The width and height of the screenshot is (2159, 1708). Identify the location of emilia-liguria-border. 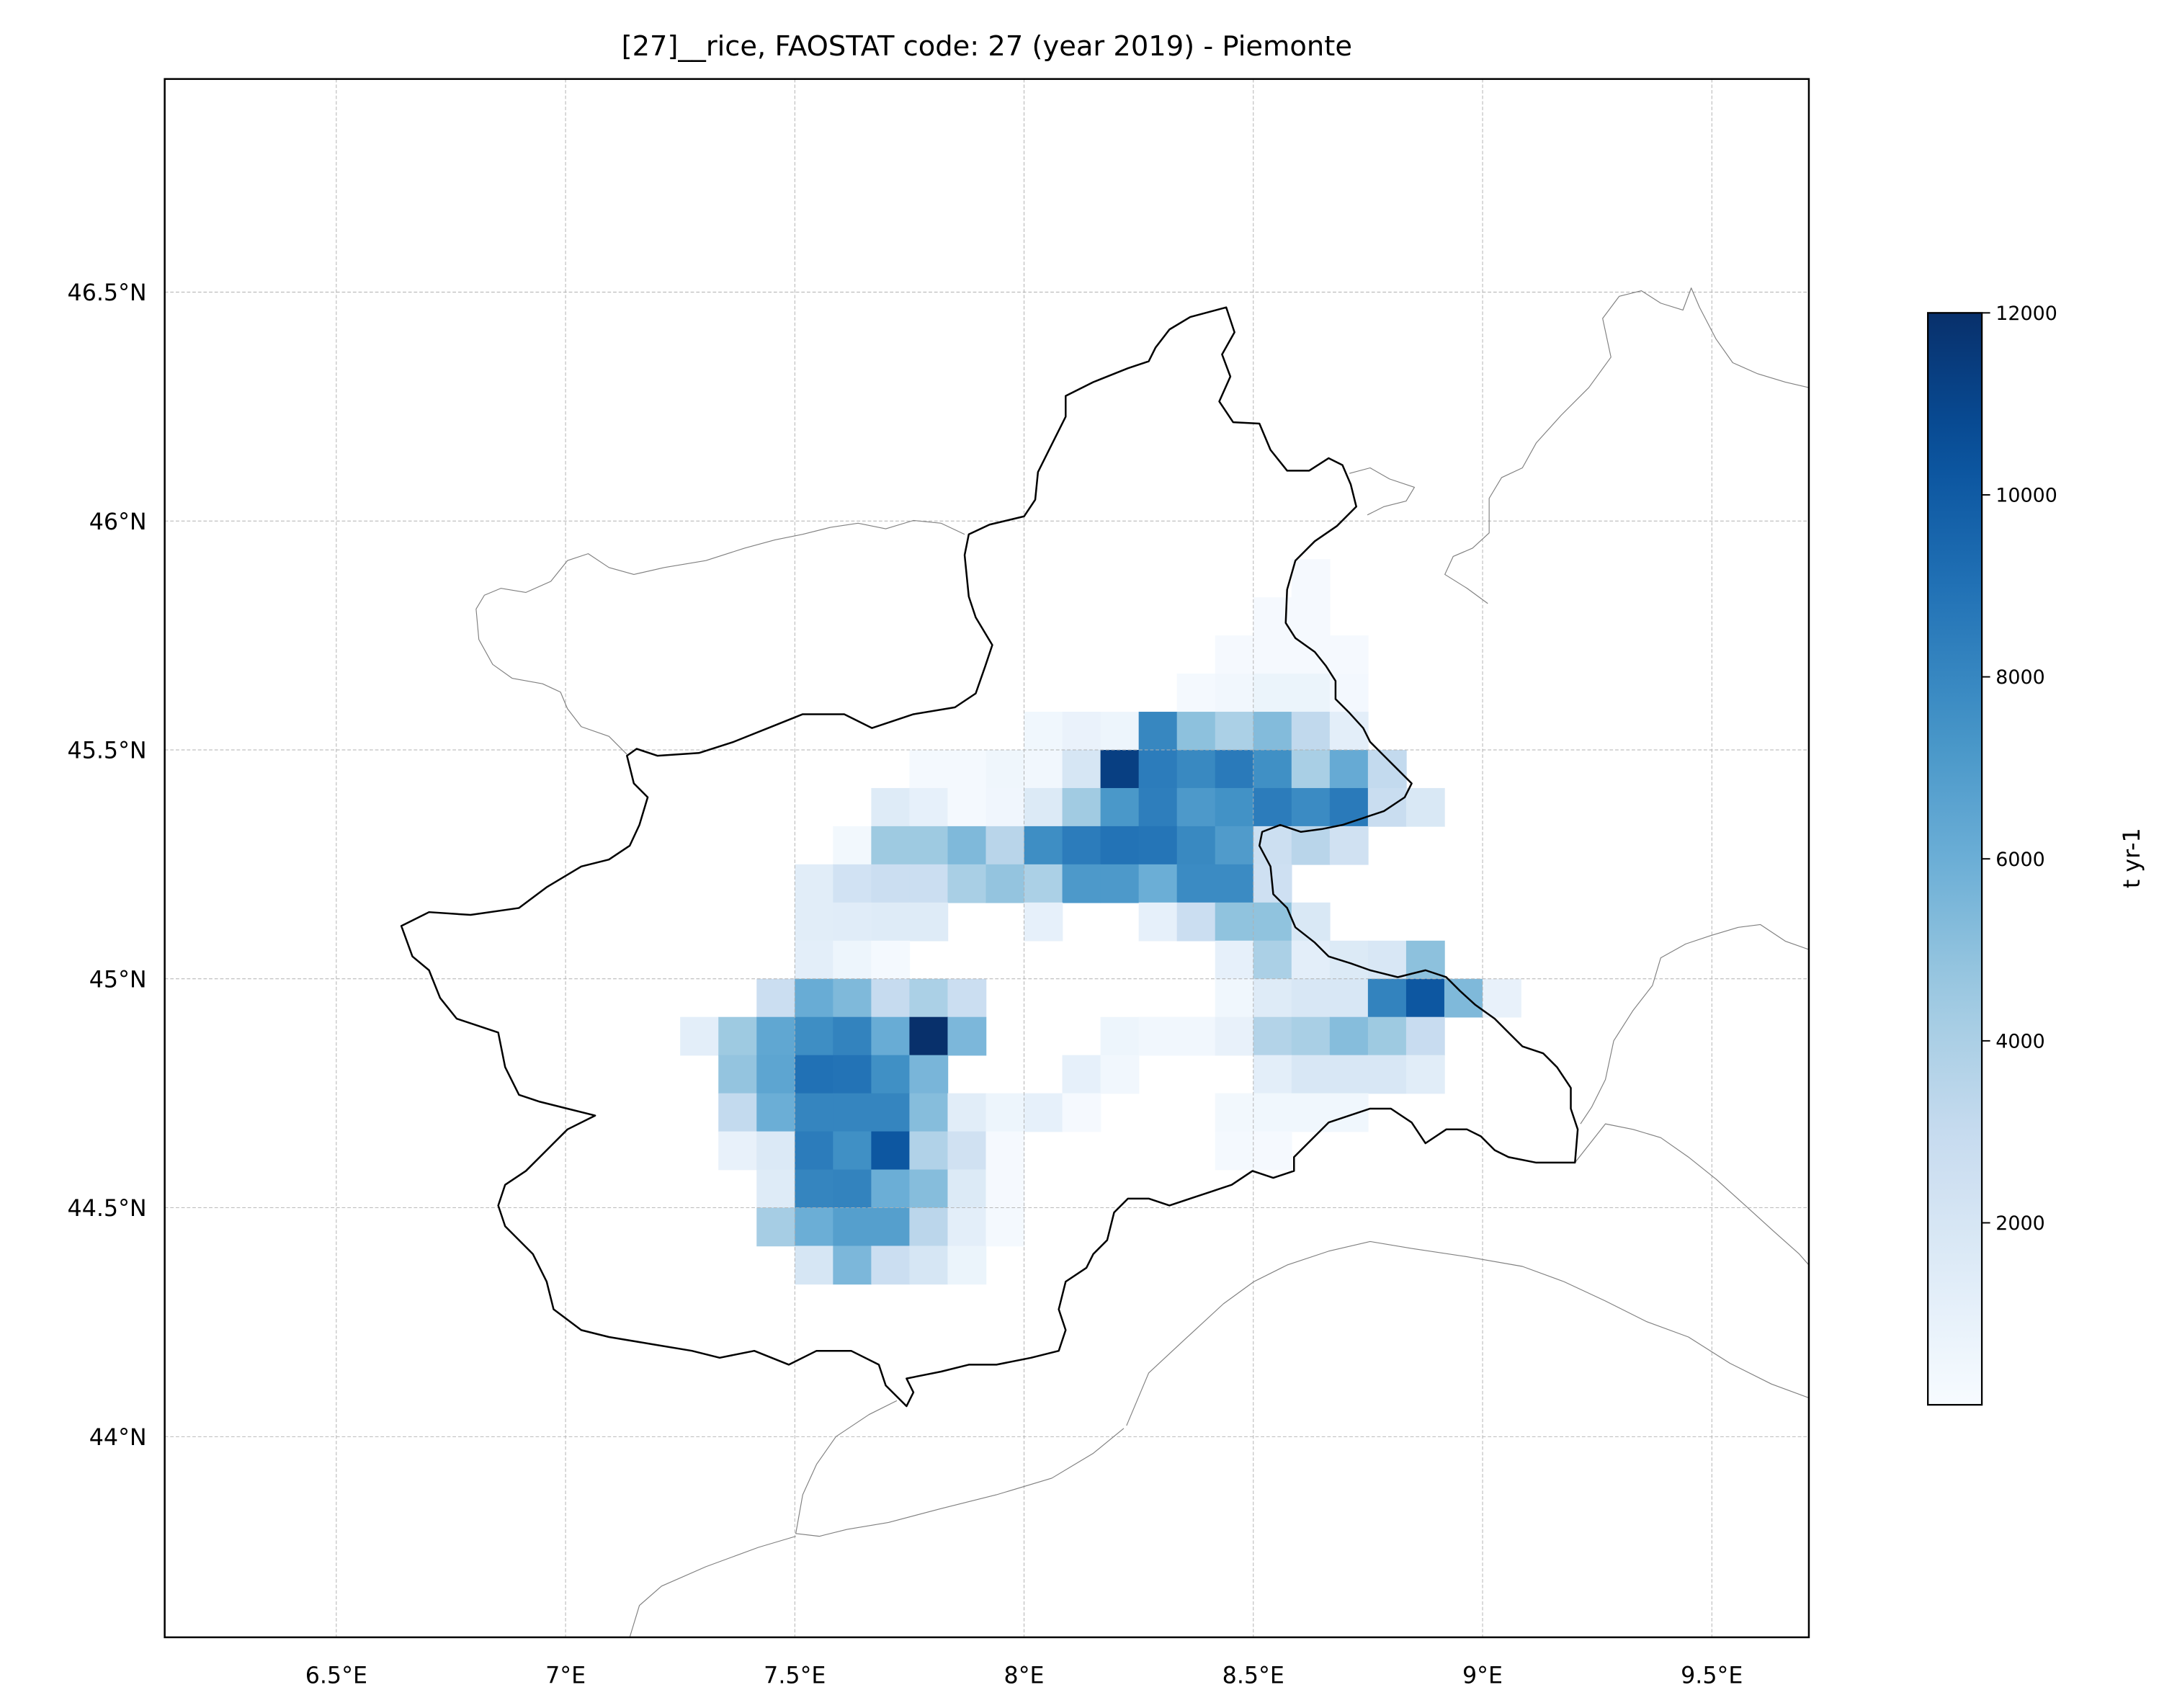
(1691, 1194).